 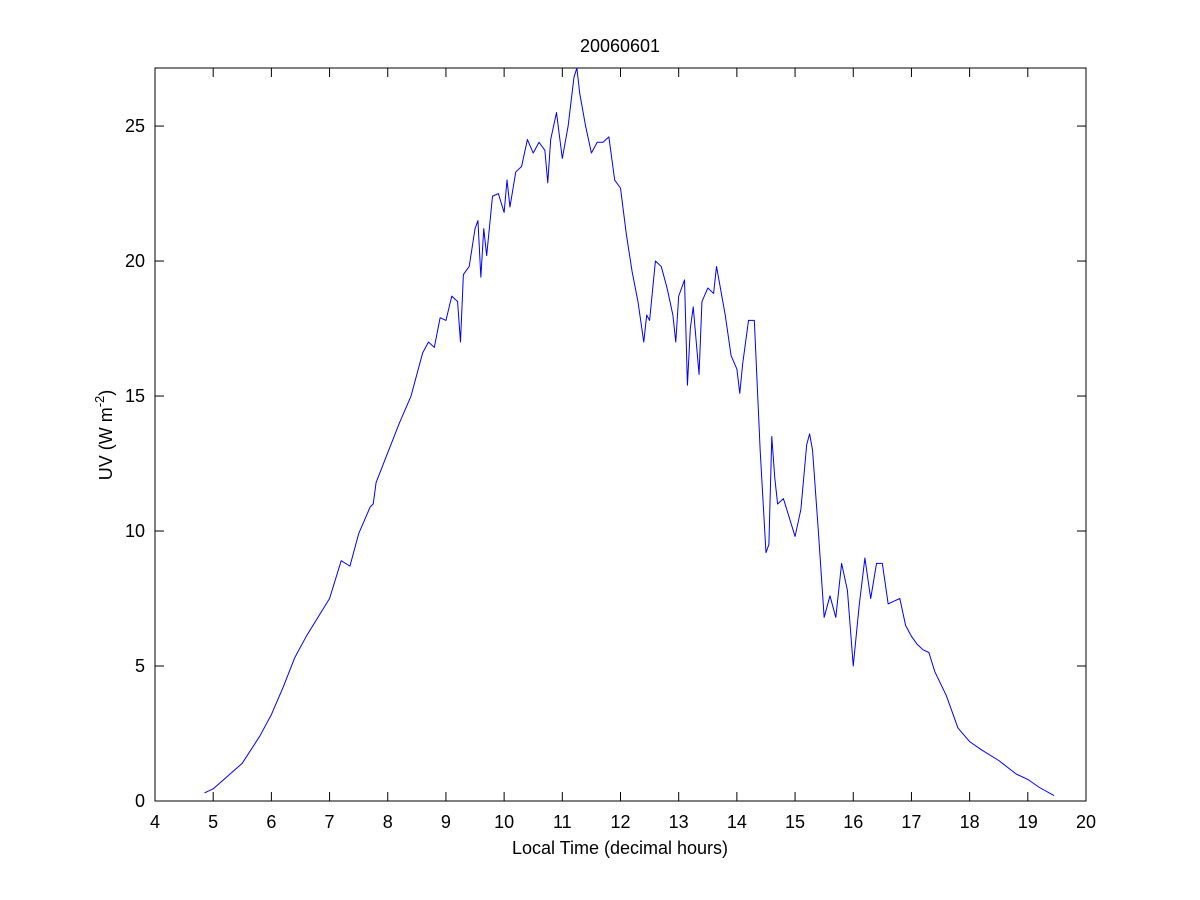 I want to click on x-tick-label: 11, so click(x=562, y=822).